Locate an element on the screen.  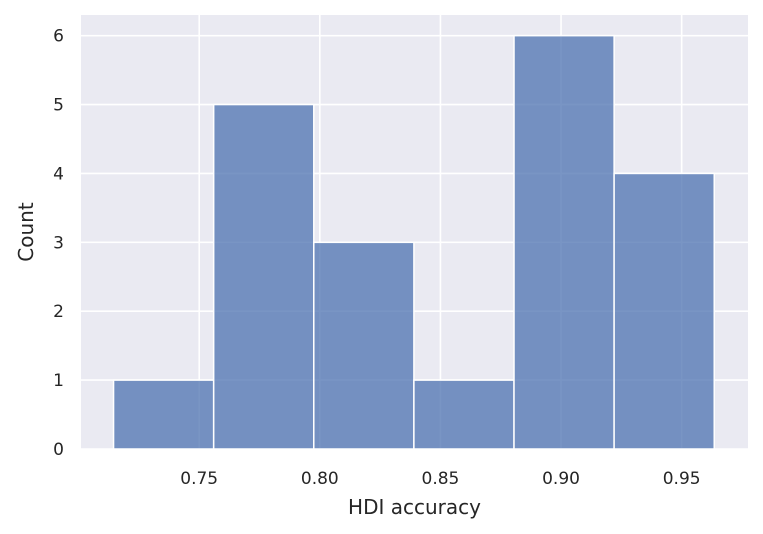
y-tick-label: 5 is located at coordinates (58, 106).